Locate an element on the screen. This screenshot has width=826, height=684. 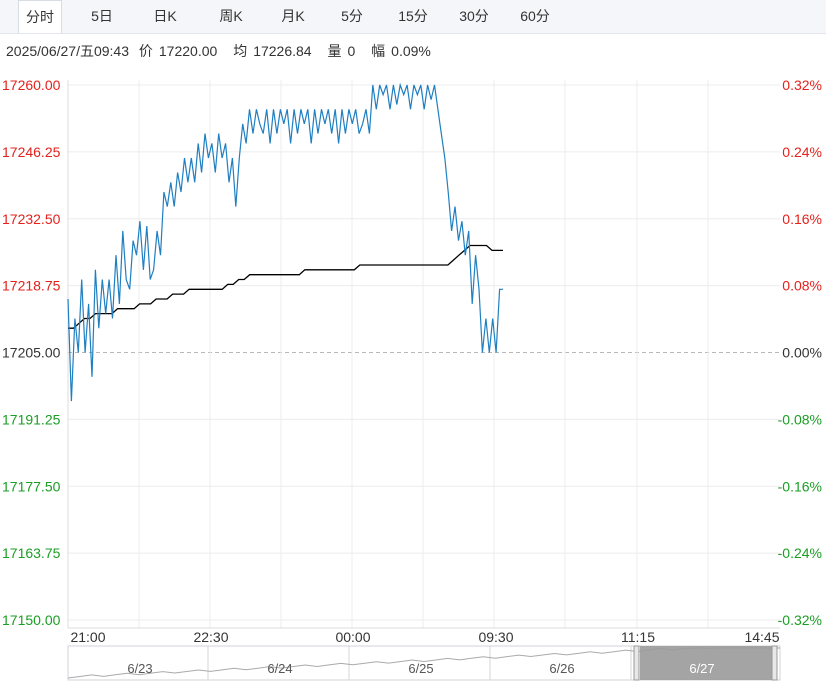
y-tick-left-4: 17205.00 is located at coordinates (31, 353).